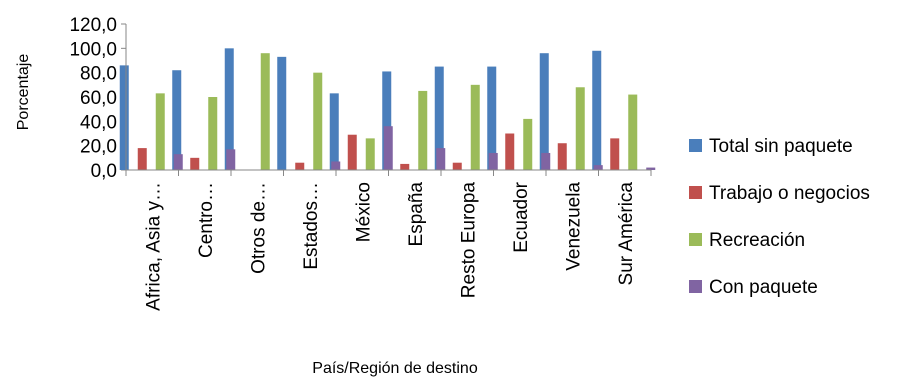 The image size is (918, 379). I want to click on category-label: Venezuela, so click(573, 226).